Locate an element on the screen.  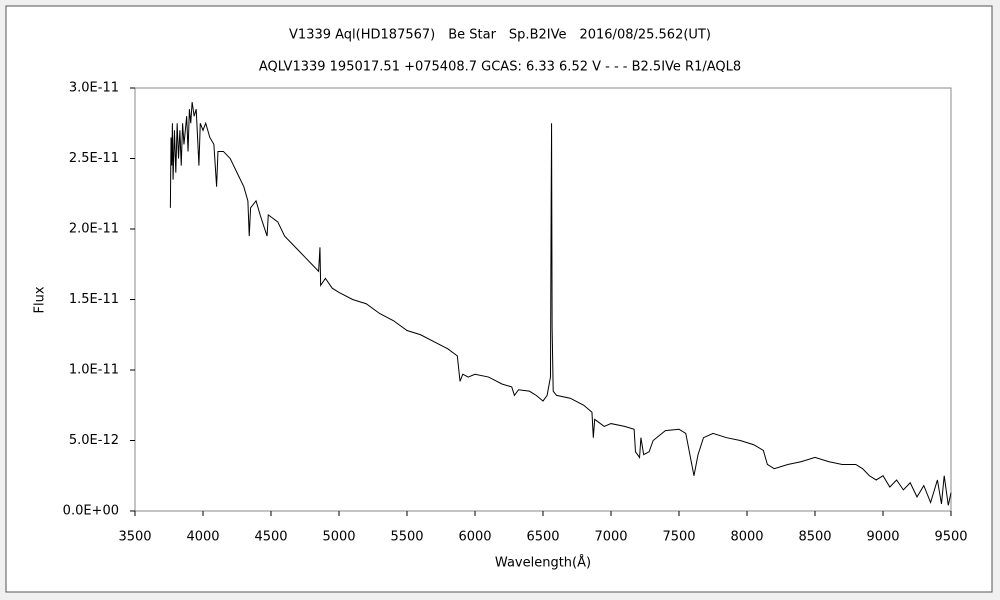
x-tick-label: 3500 is located at coordinates (134, 537).